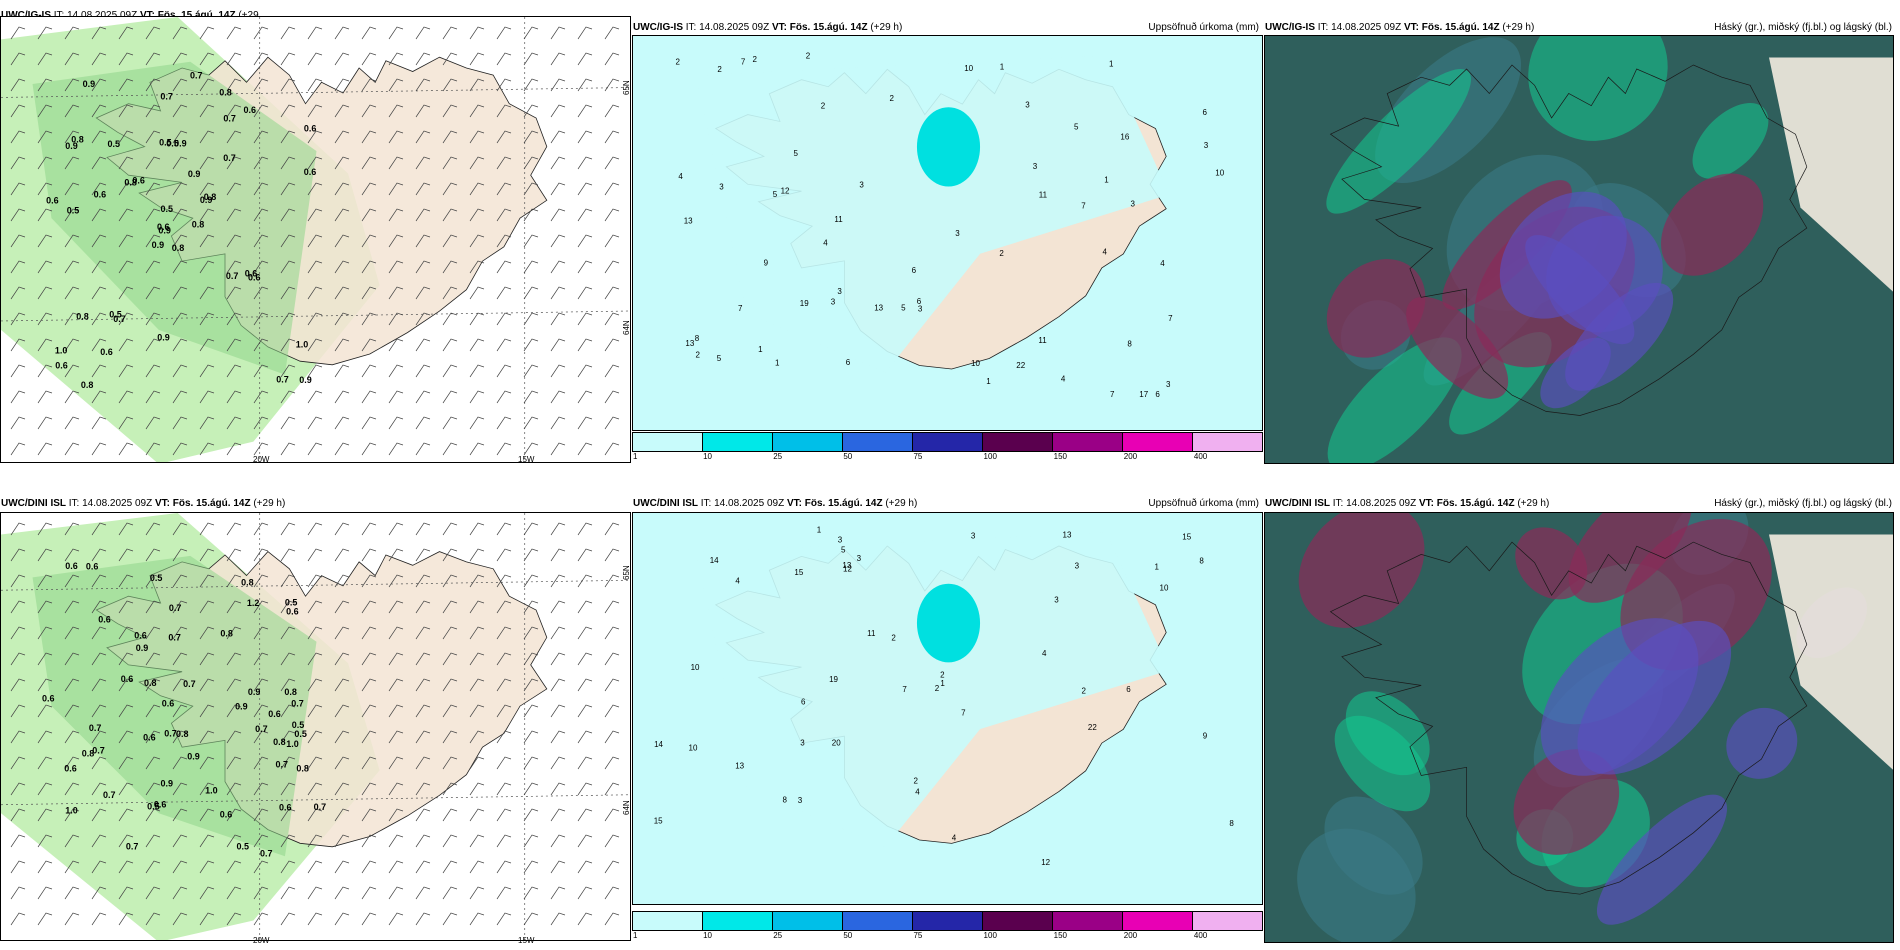 The image size is (1900, 950). I want to click on mid-level-band, so click(1662, 859).